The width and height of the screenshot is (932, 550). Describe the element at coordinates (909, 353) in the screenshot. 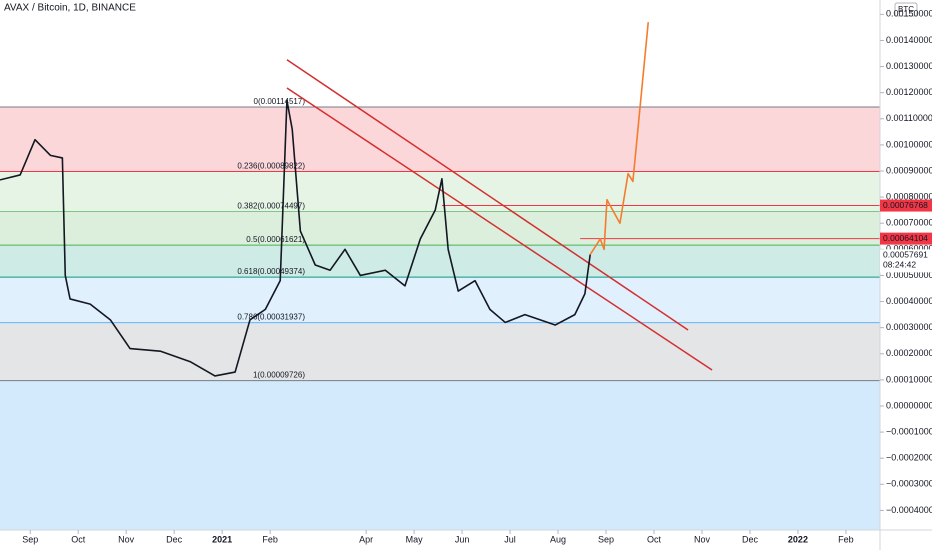

I see `y-tick-label: 0.00020000` at that location.